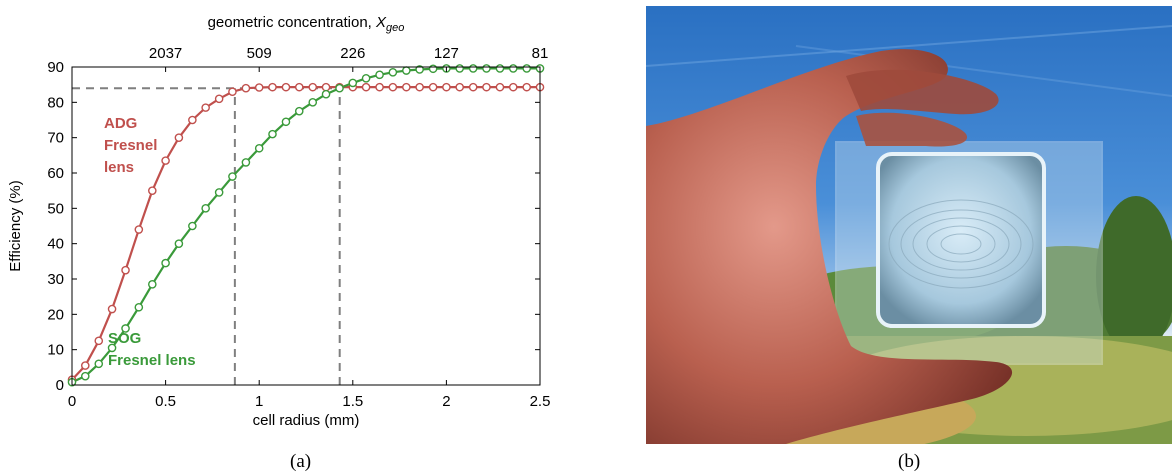  Describe the element at coordinates (15, 225) in the screenshot. I see `y-axis-label: Efficiency (%)` at that location.